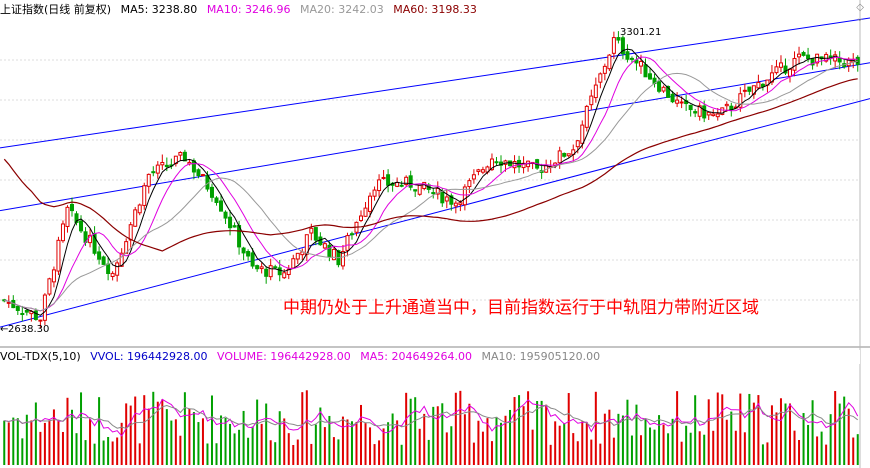 The height and width of the screenshot is (468, 870). What do you see at coordinates (859, 18) in the screenshot?
I see `chevron-icon: ⌄` at bounding box center [859, 18].